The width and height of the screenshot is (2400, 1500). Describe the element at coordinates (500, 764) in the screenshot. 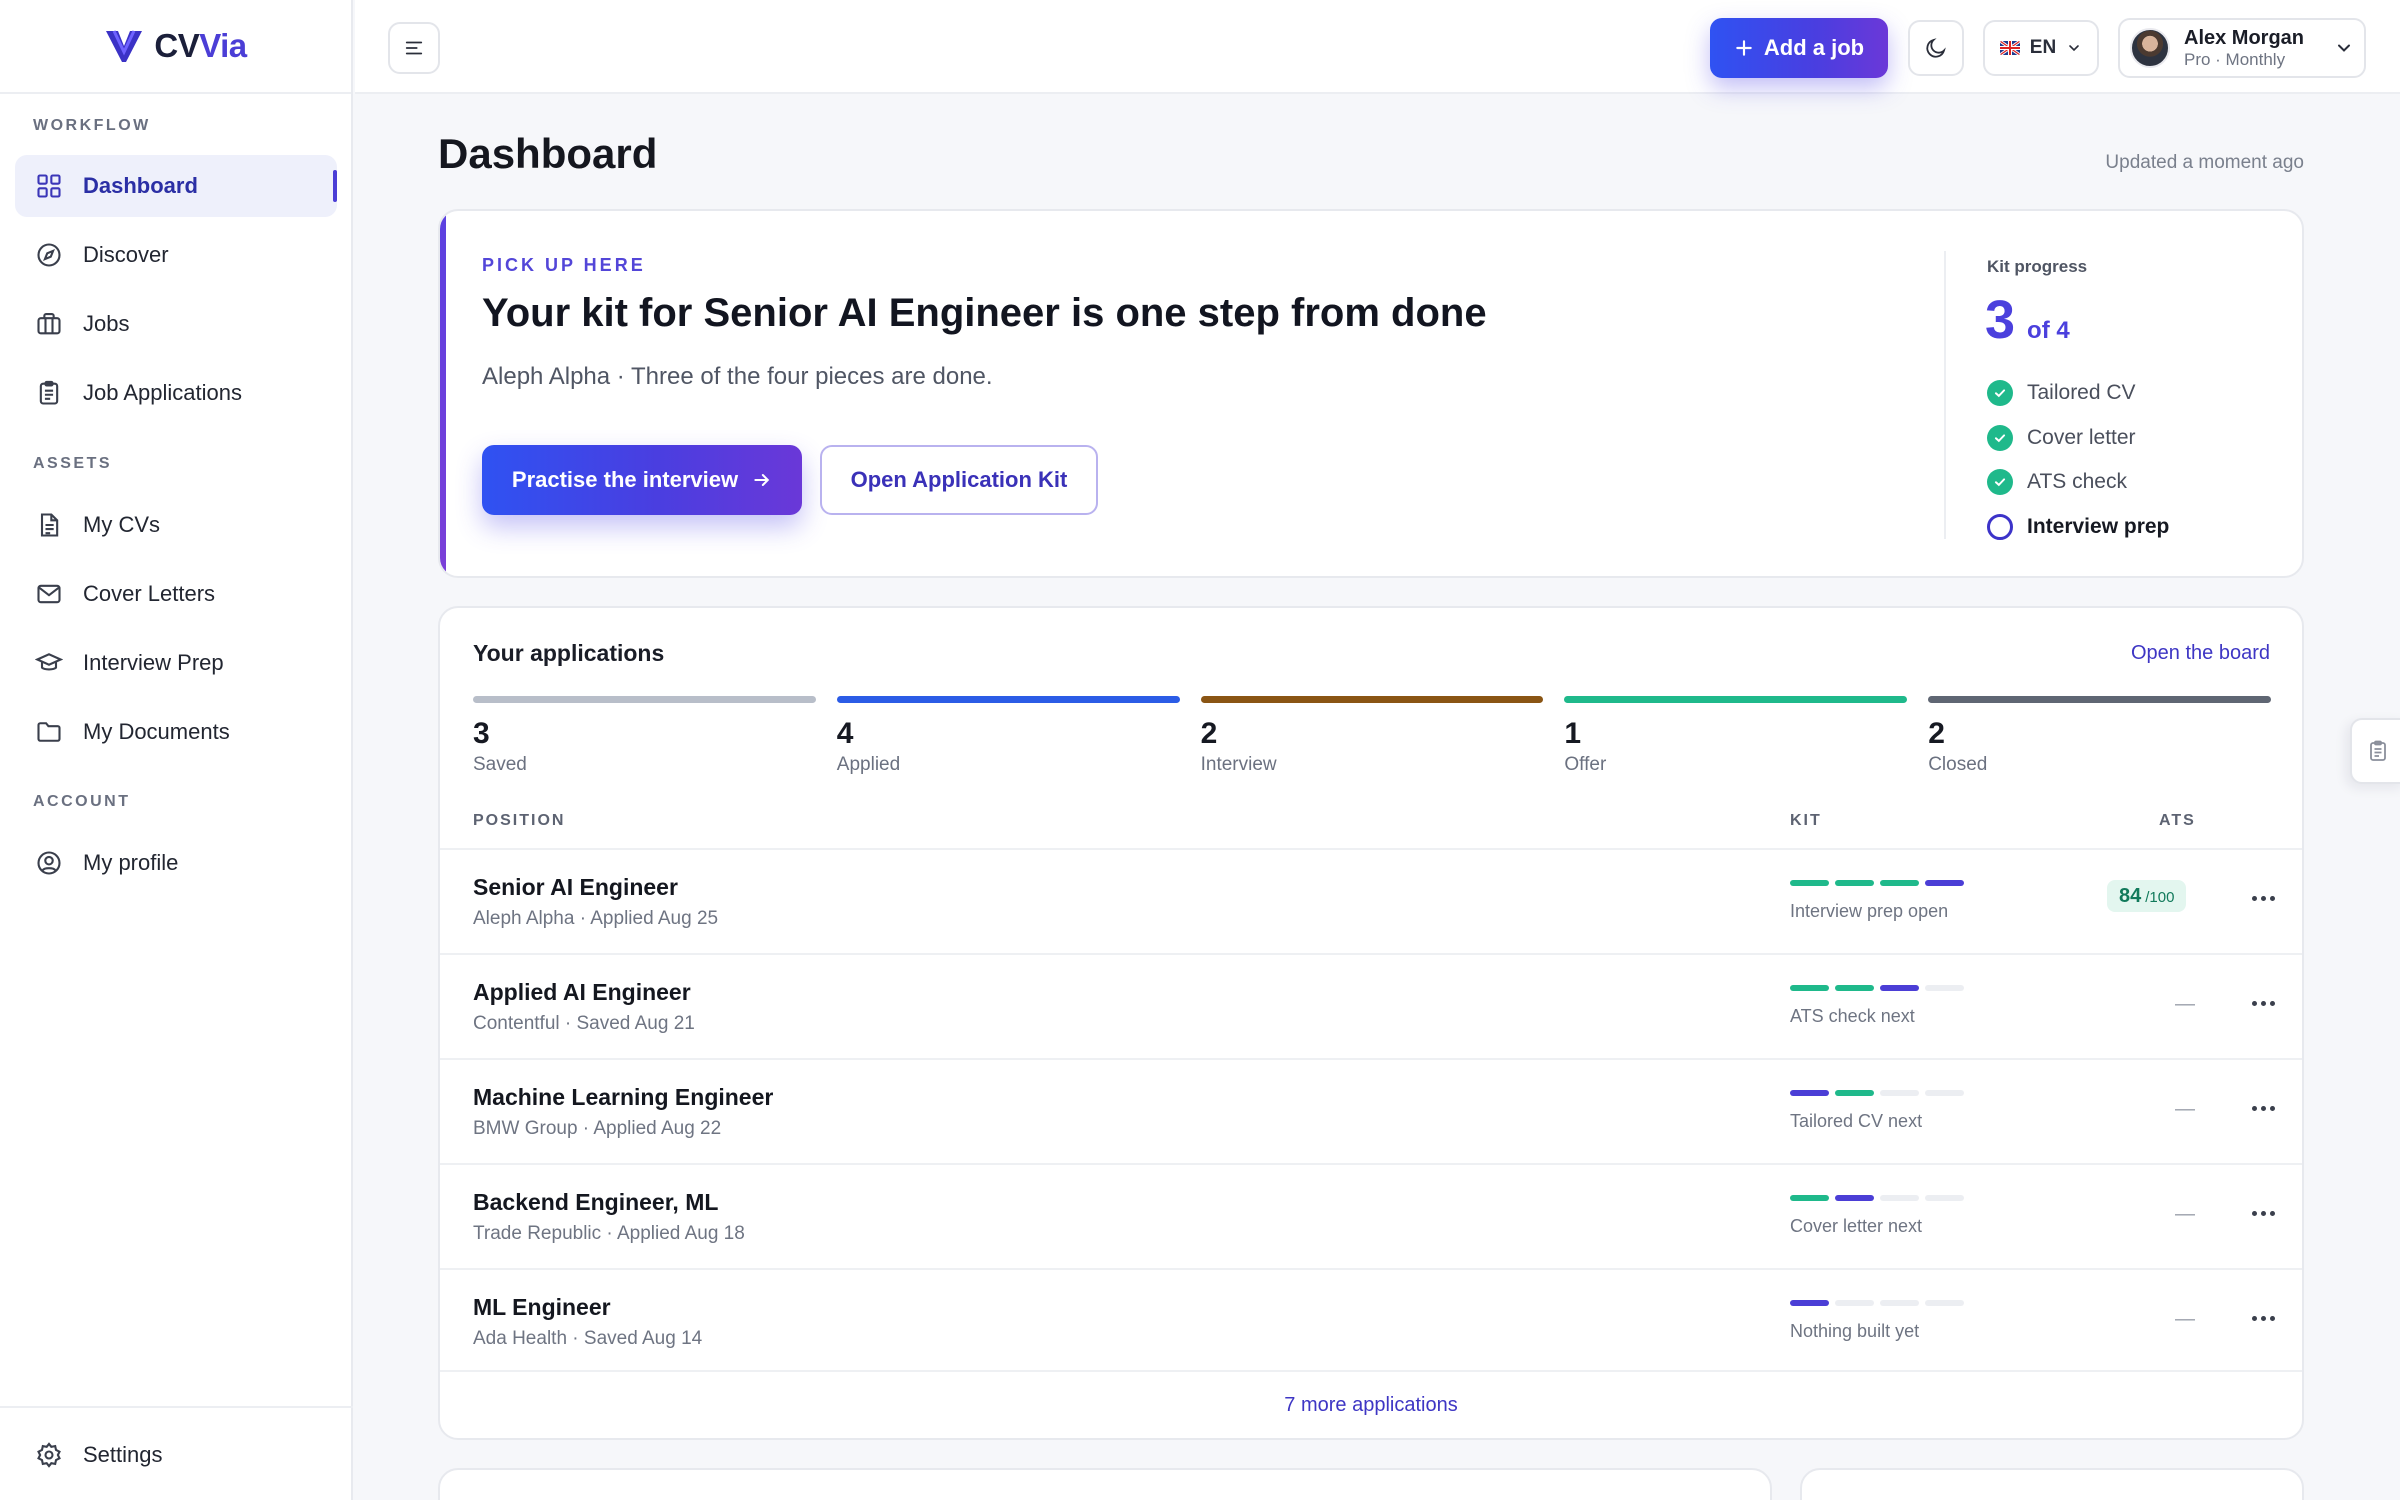

I see `stage-label: Saved` at that location.